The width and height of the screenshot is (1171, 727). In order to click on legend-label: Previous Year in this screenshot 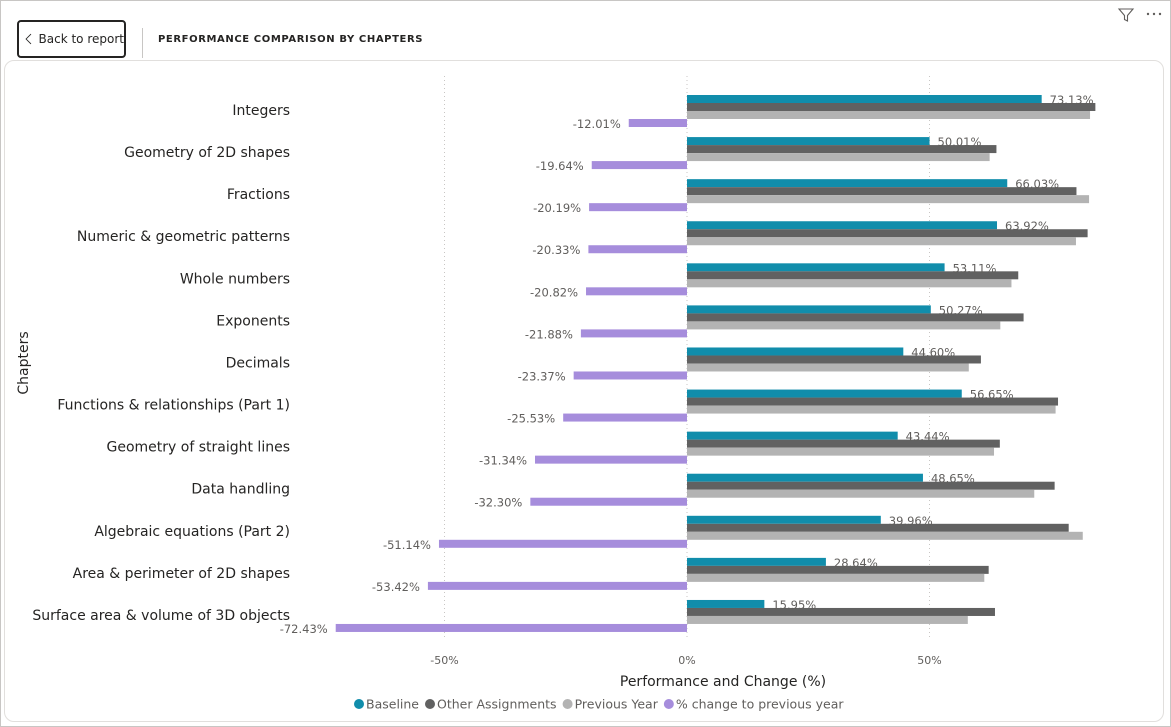, I will do `click(617, 704)`.